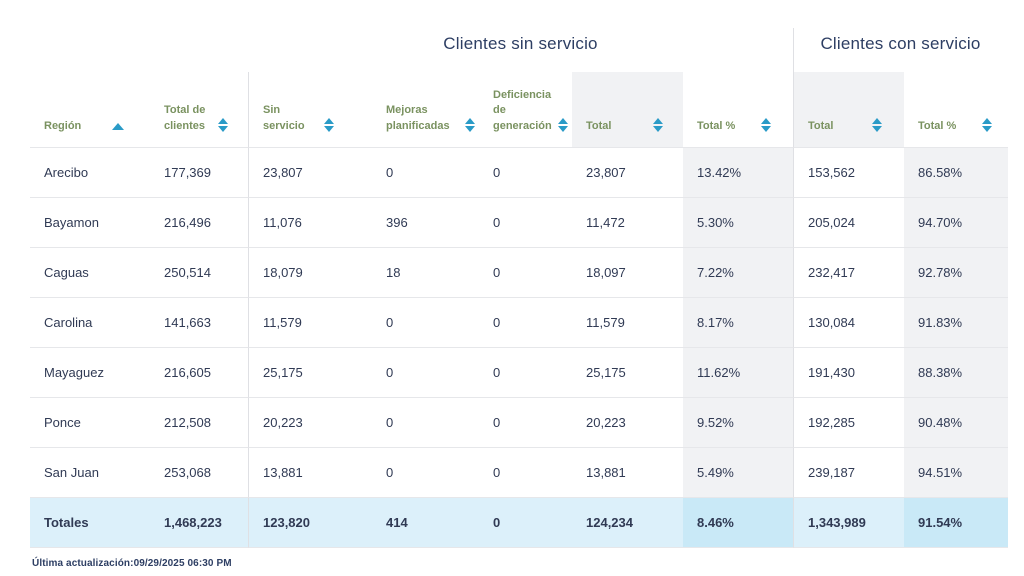  I want to click on cell-region: Arecibo, so click(90, 173).